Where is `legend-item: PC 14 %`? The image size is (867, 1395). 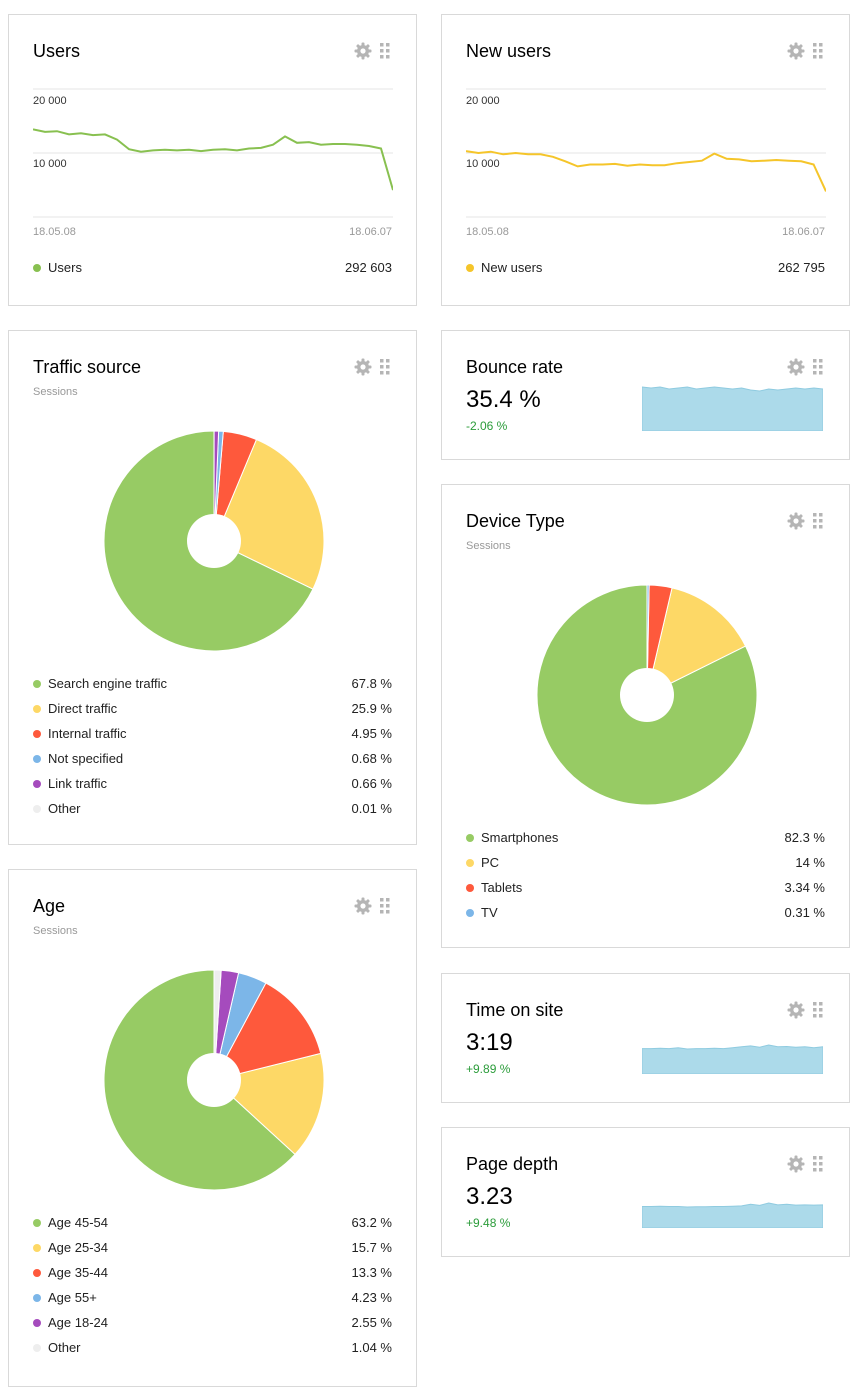 legend-item: PC 14 % is located at coordinates (645, 862).